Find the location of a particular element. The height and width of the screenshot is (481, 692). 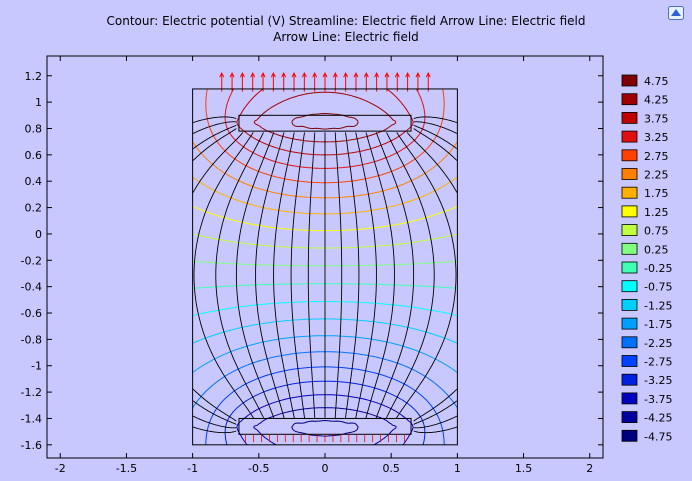

x-tick-label: 0.5 is located at coordinates (391, 468).